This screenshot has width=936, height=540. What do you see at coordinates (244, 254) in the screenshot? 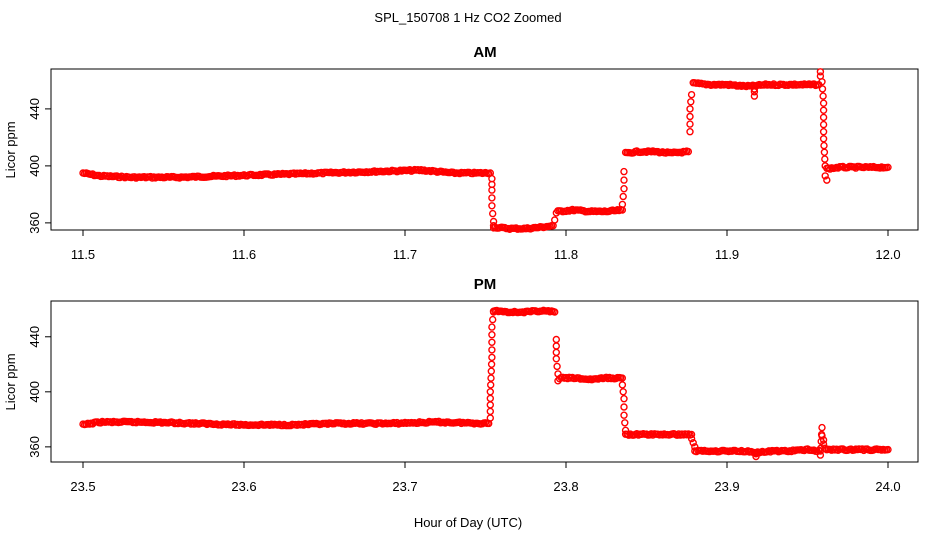
I see `am-x-tick-label: 11.6` at bounding box center [244, 254].